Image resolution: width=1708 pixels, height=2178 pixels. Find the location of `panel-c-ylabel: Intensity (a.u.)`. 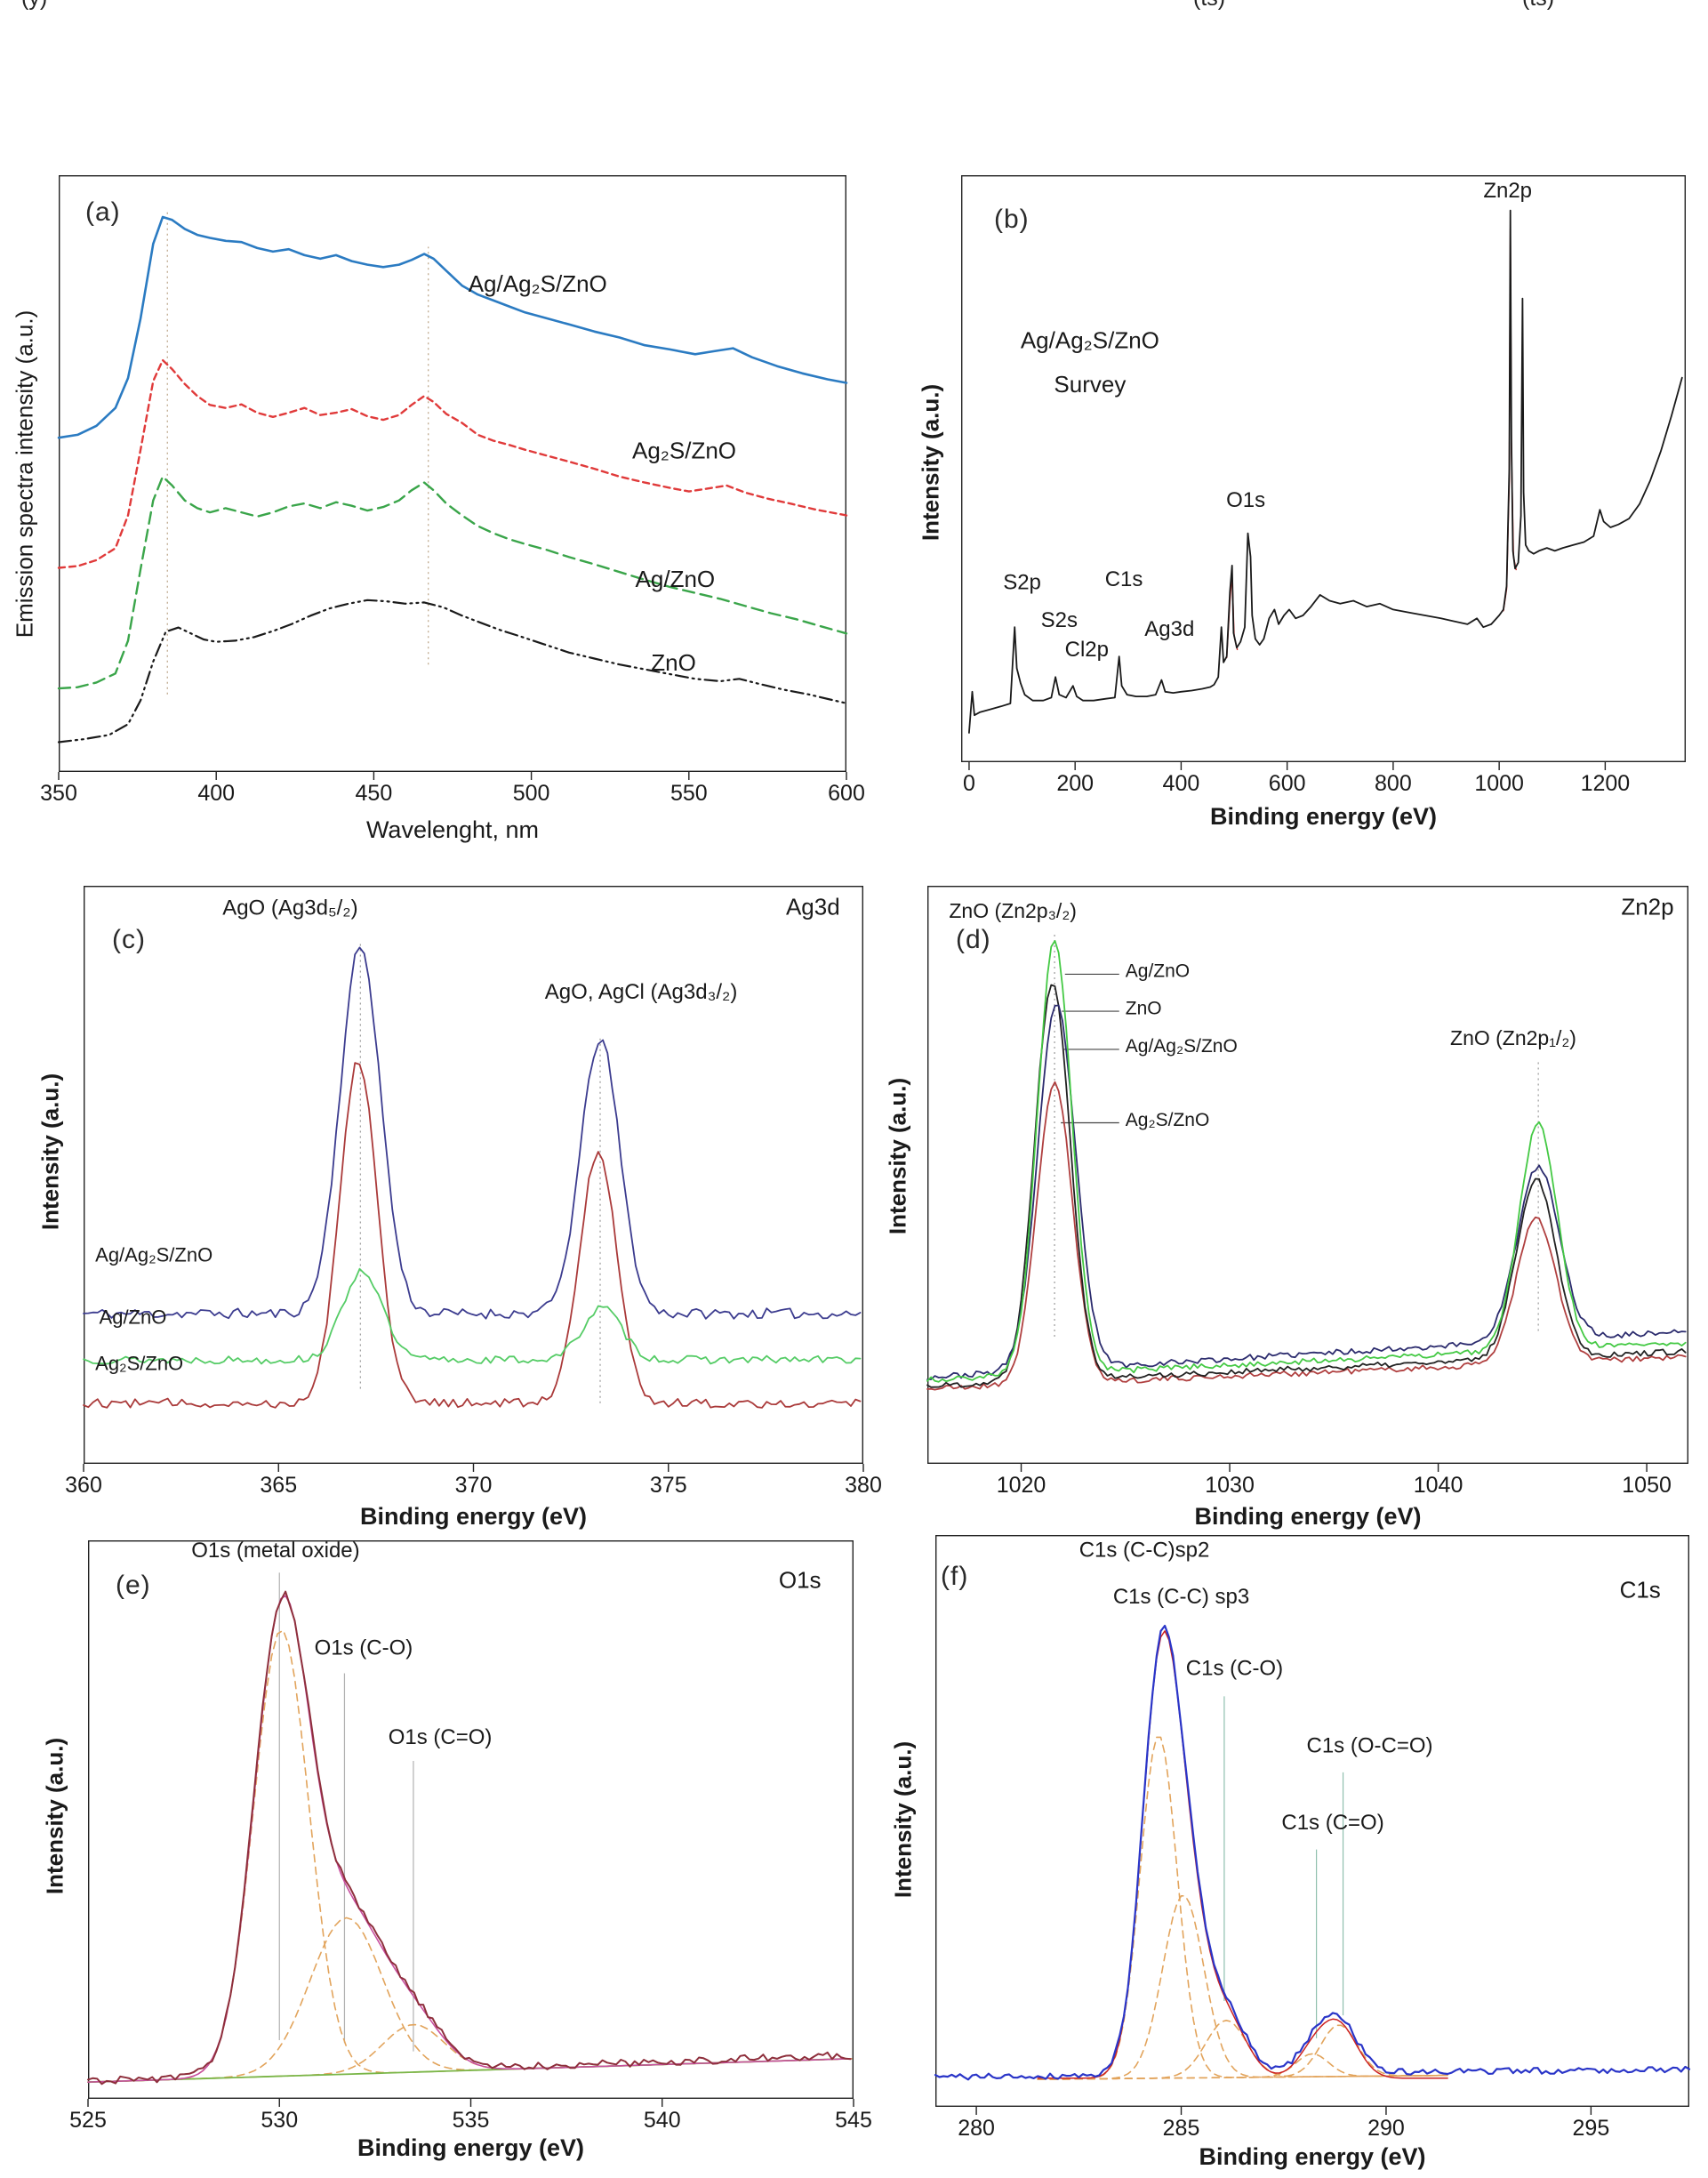

panel-c-ylabel: Intensity (a.u.) is located at coordinates (50, 1152).